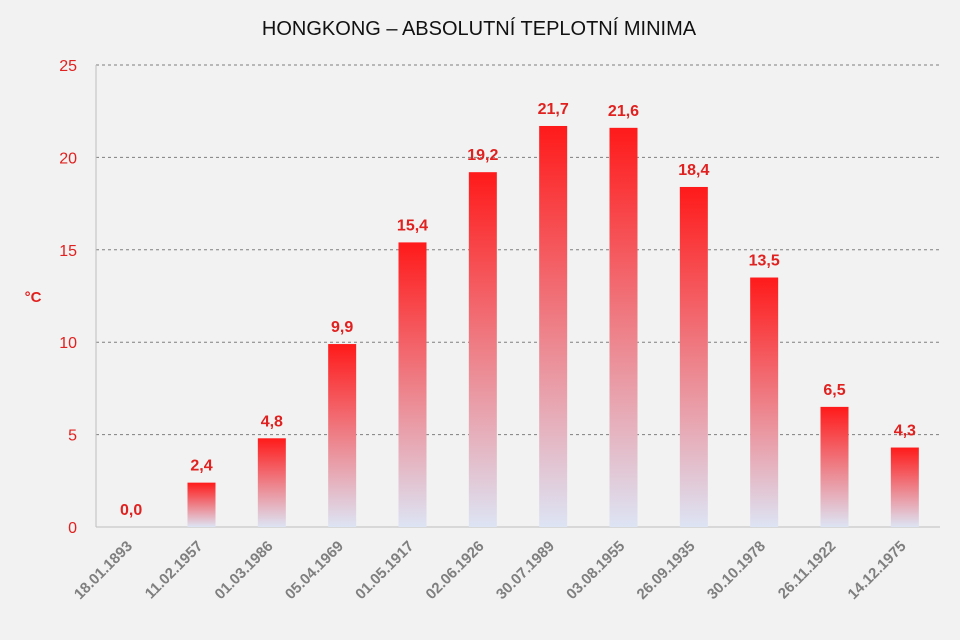 This screenshot has height=640, width=960. What do you see at coordinates (314, 570) in the screenshot?
I see `x-tick-label: 05.04.1969` at bounding box center [314, 570].